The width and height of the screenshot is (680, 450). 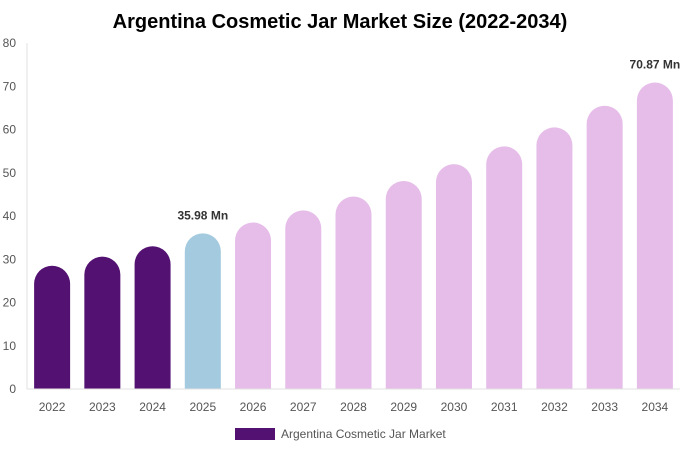 I want to click on legend: Argentina Cosmetic Jar Market, so click(x=340, y=434).